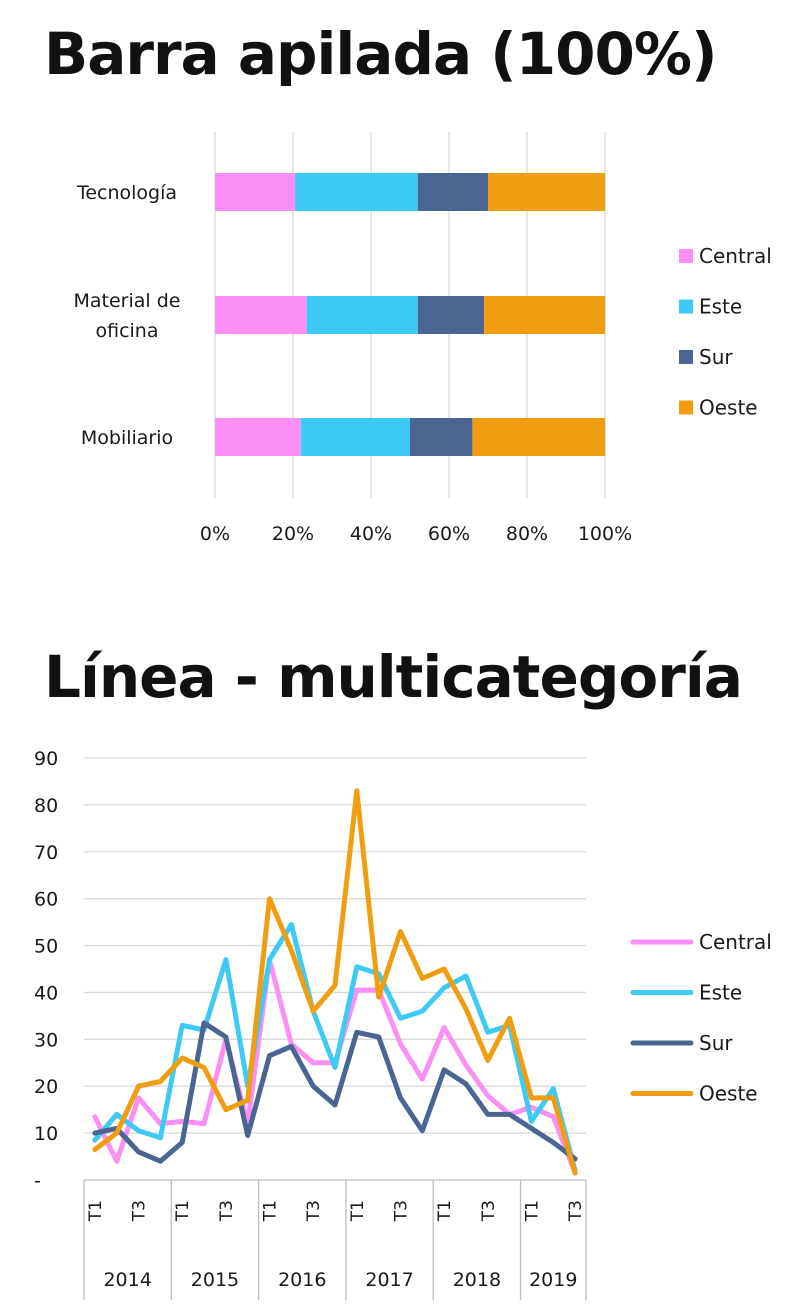 This screenshot has height=1312, width=809. Describe the element at coordinates (686, 306) in the screenshot. I see `legend-swatch-este` at that location.